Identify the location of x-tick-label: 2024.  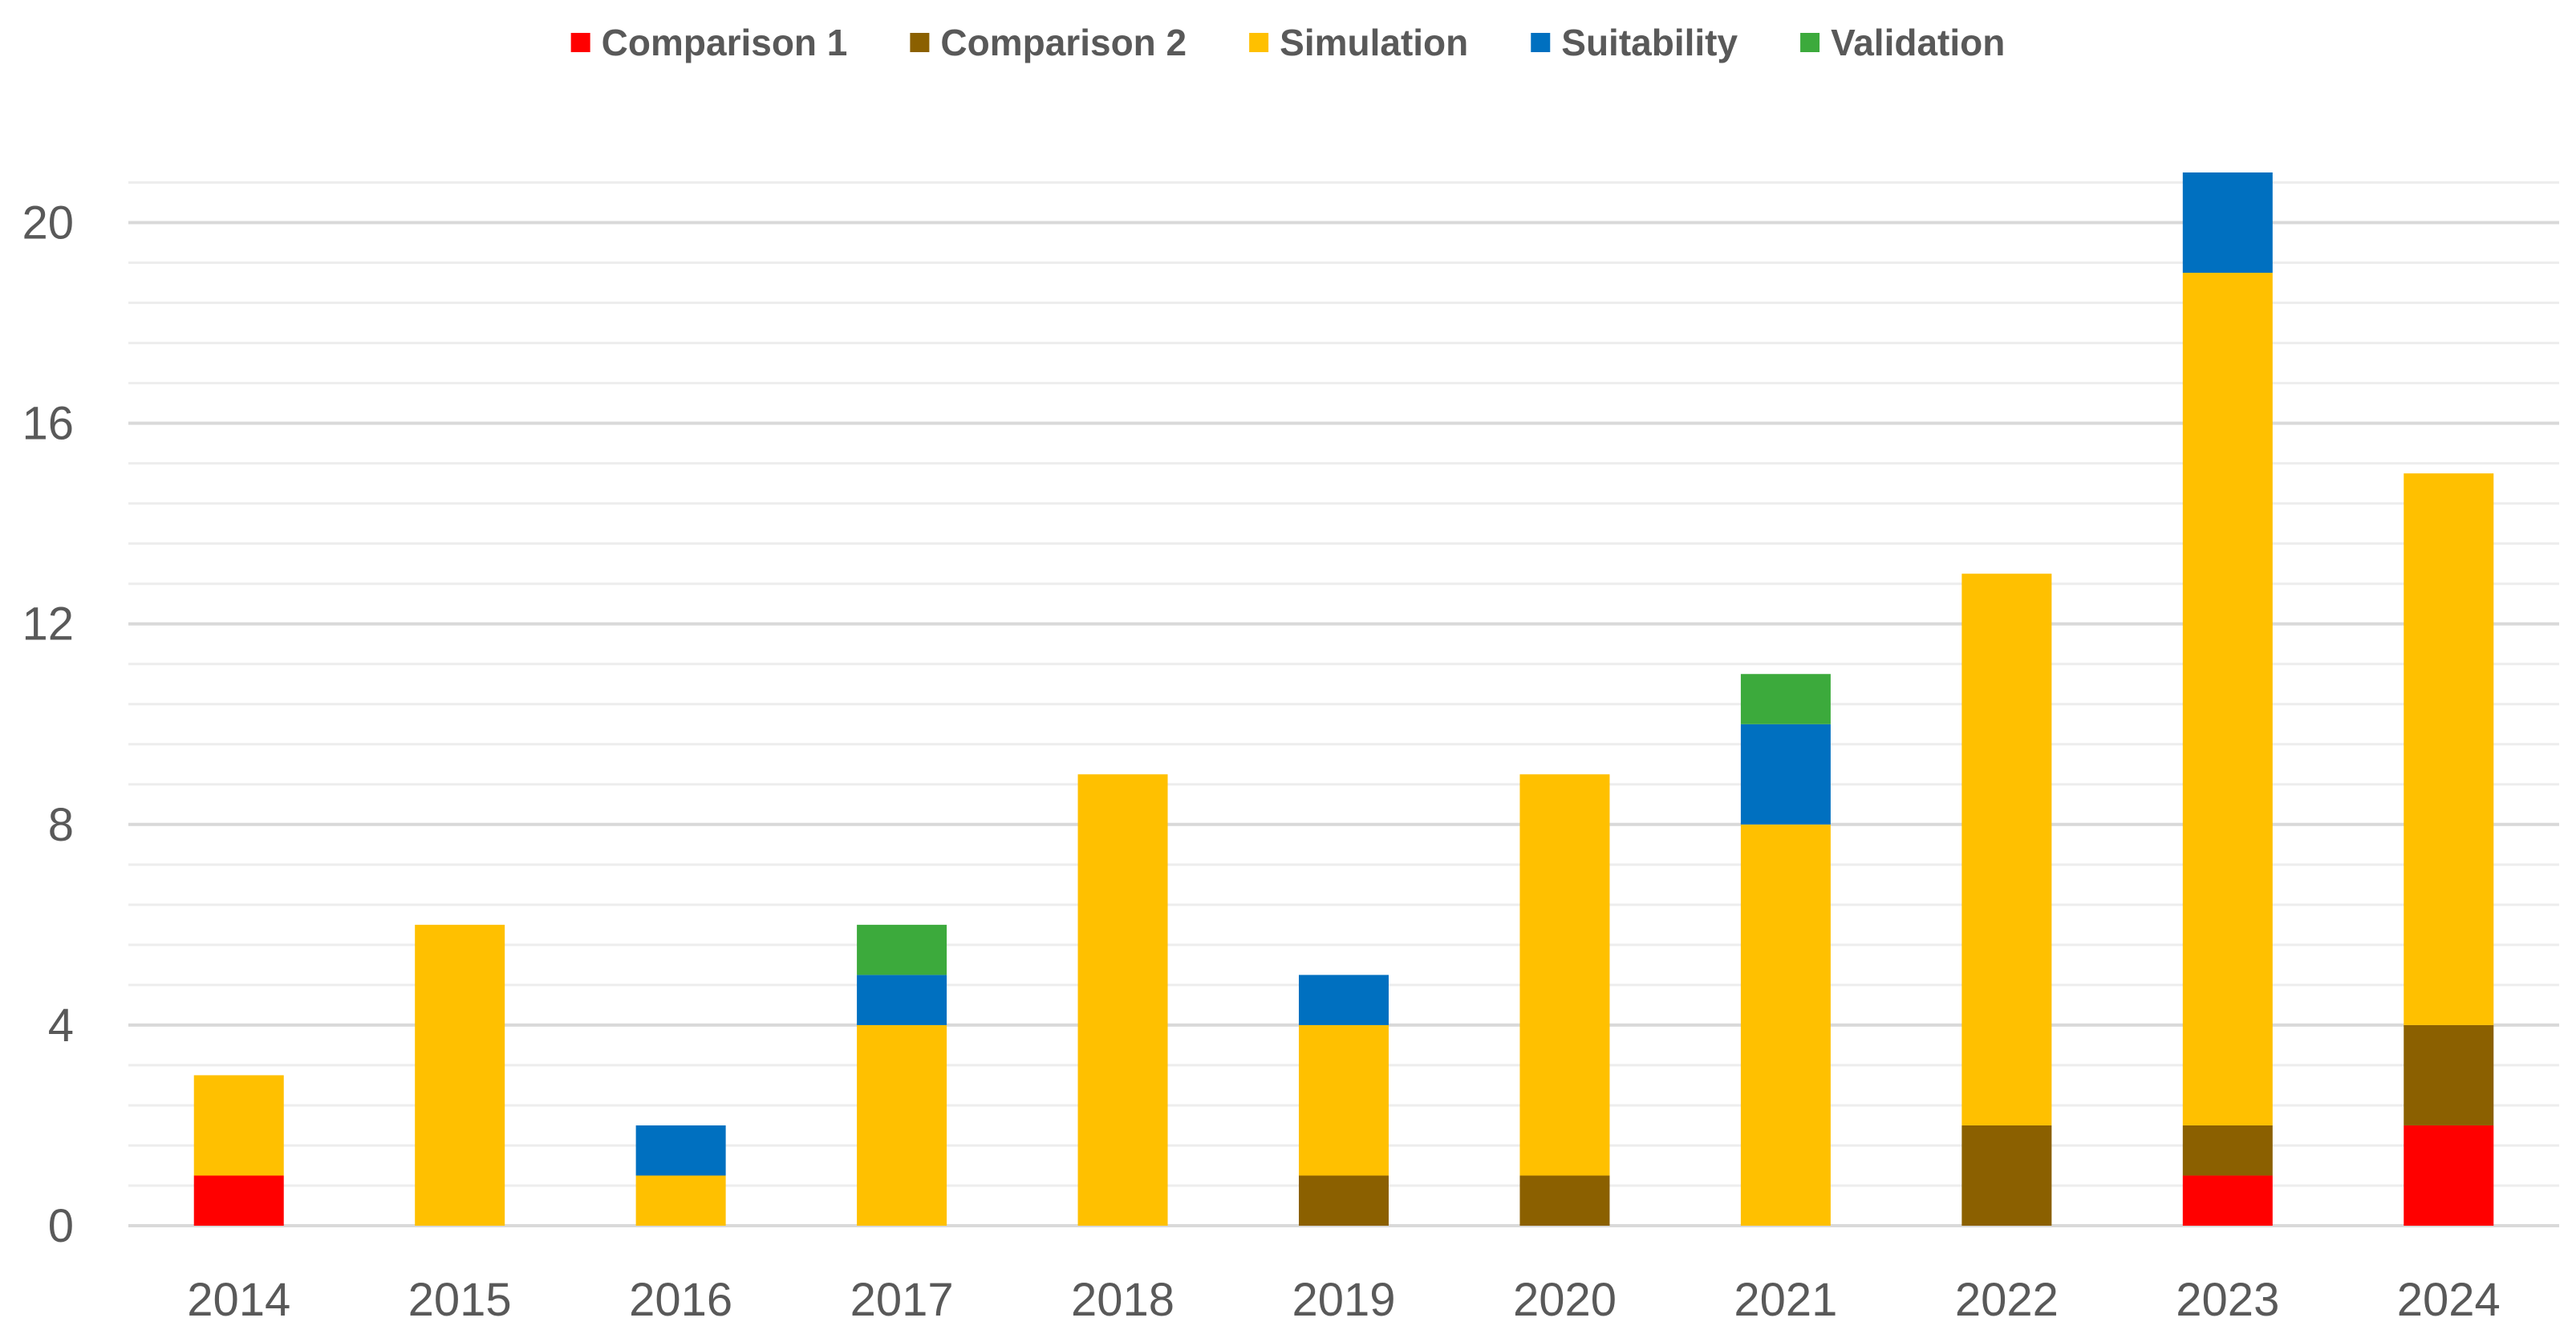
(2449, 1300).